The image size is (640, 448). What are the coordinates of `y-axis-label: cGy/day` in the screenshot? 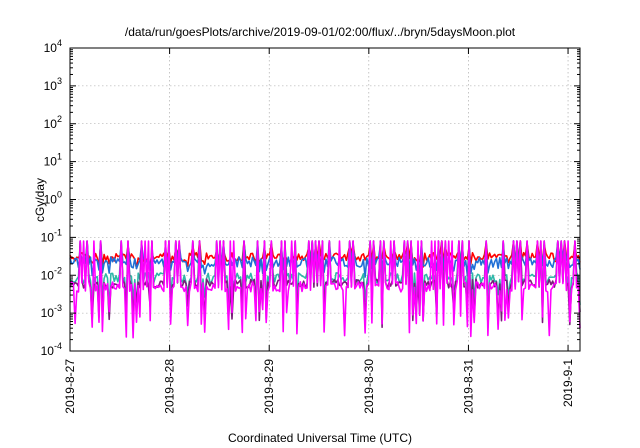 It's located at (40, 200).